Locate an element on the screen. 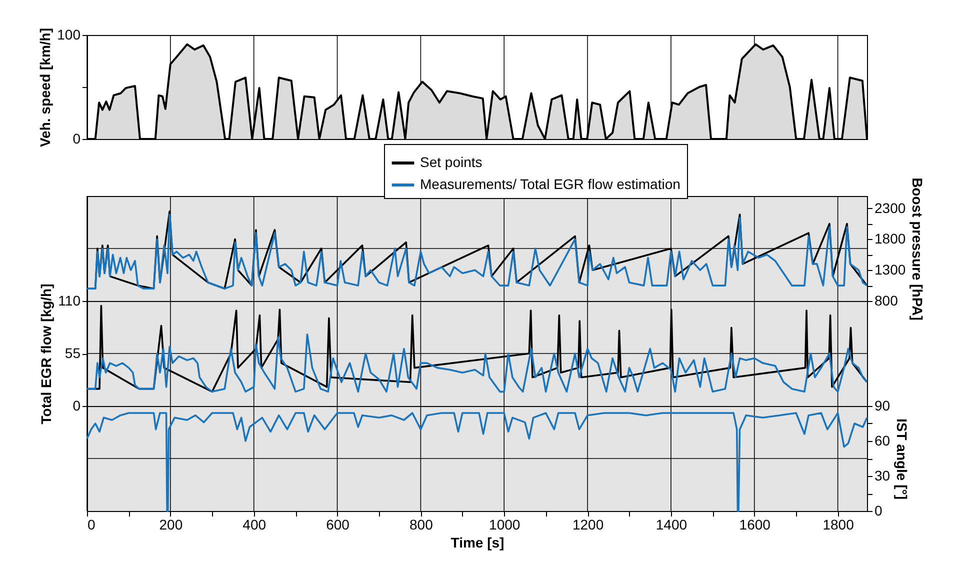 This screenshot has width=960, height=574. x-tick-label: 400 is located at coordinates (254, 524).